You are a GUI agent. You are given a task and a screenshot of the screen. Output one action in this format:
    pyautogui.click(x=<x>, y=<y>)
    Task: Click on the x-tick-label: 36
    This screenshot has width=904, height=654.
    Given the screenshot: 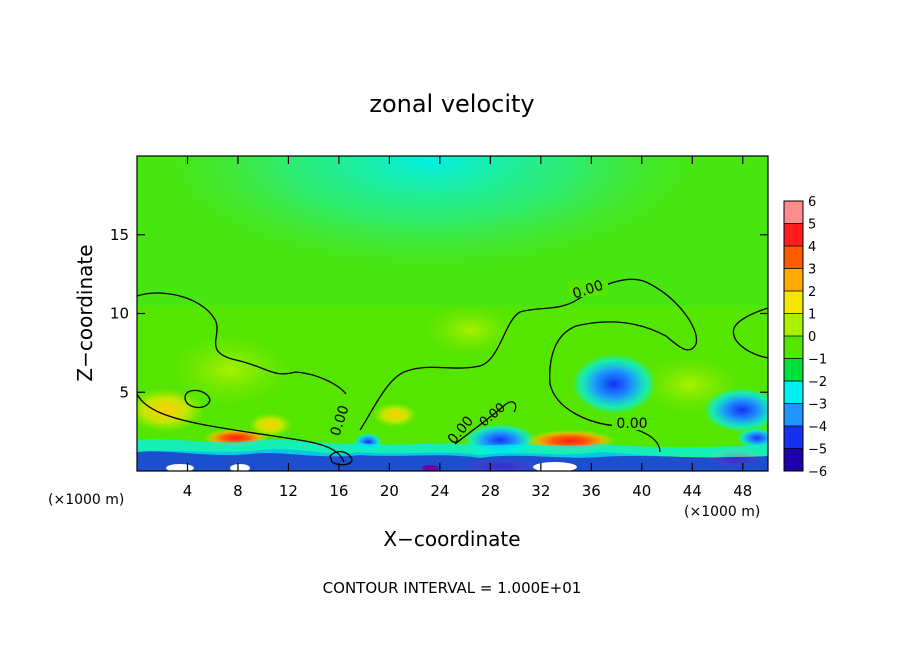 What is the action you would take?
    pyautogui.click(x=591, y=491)
    